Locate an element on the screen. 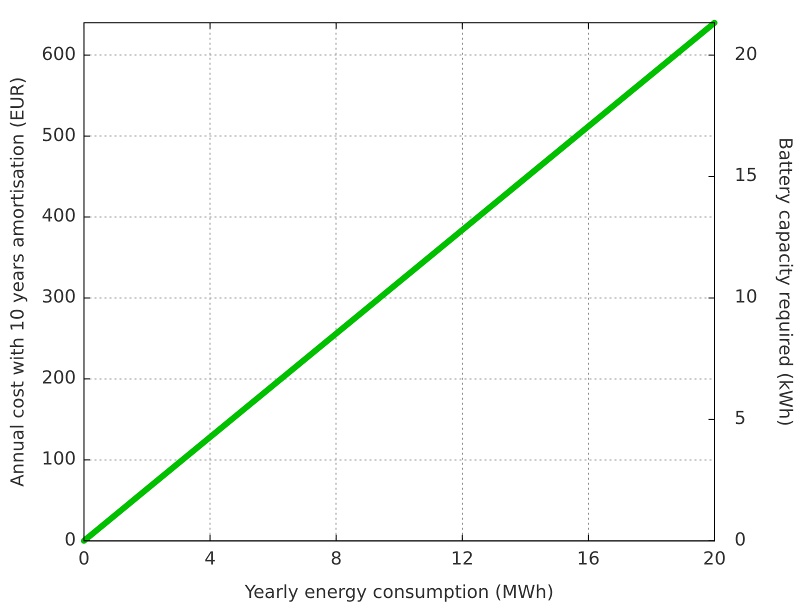 The image size is (803, 612). y-tick-label: 100 is located at coordinates (59, 459).